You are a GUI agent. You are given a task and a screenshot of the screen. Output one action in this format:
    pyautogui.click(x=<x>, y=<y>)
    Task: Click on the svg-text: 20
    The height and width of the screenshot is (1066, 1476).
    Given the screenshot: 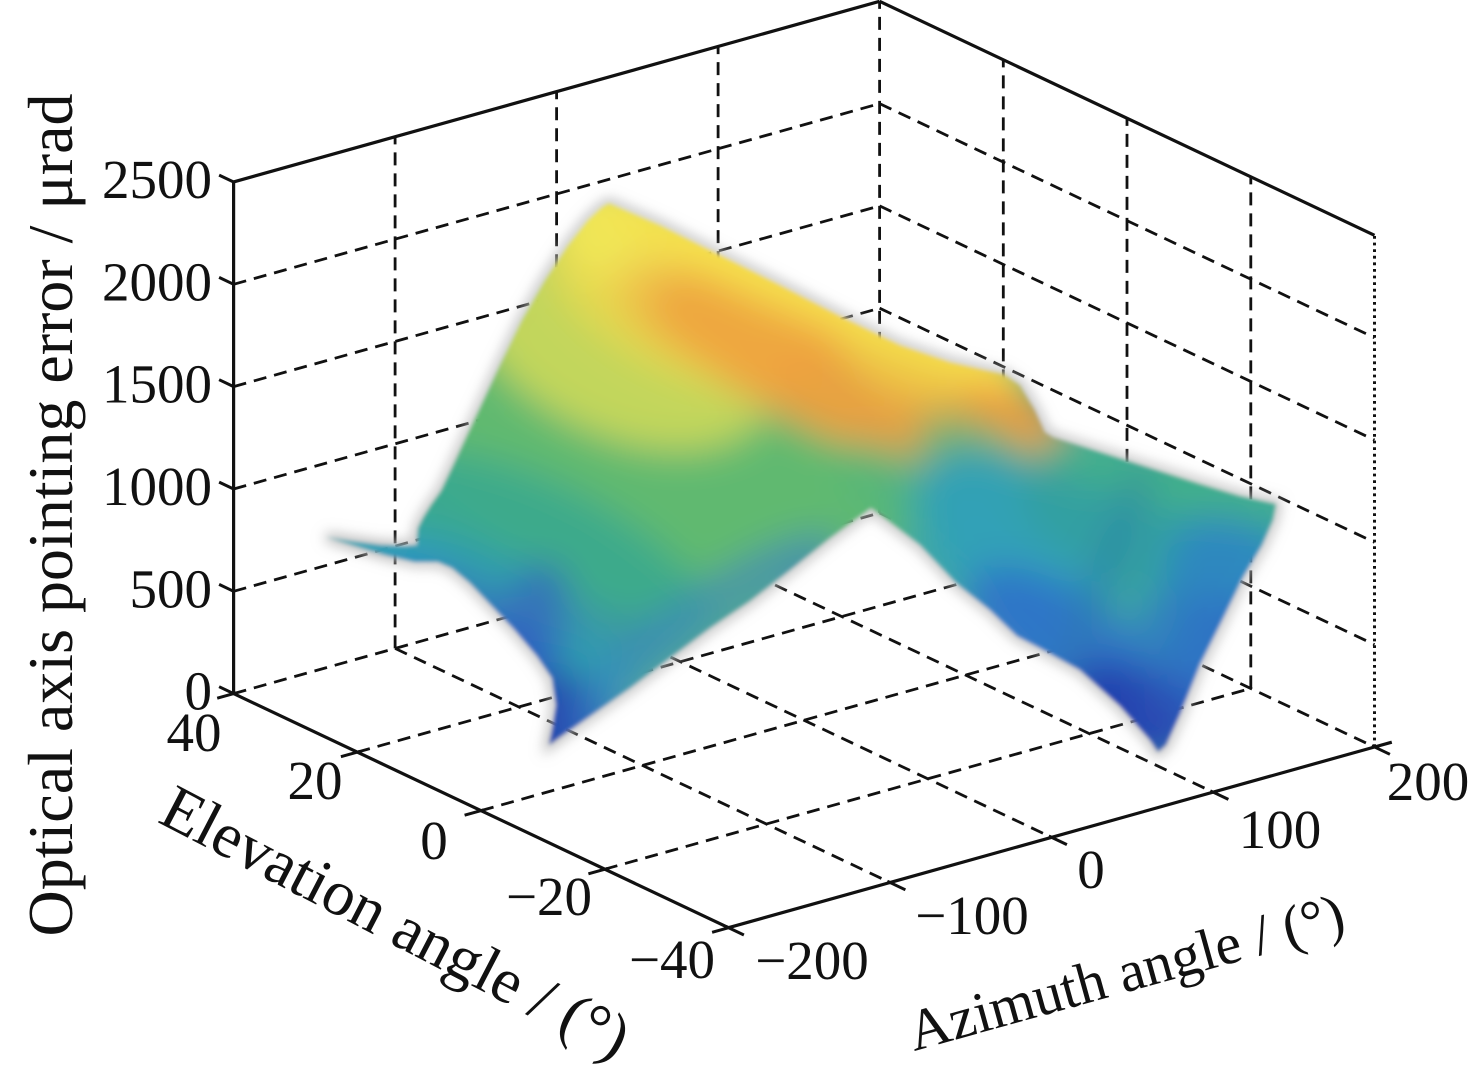 What is the action you would take?
    pyautogui.click(x=315, y=780)
    